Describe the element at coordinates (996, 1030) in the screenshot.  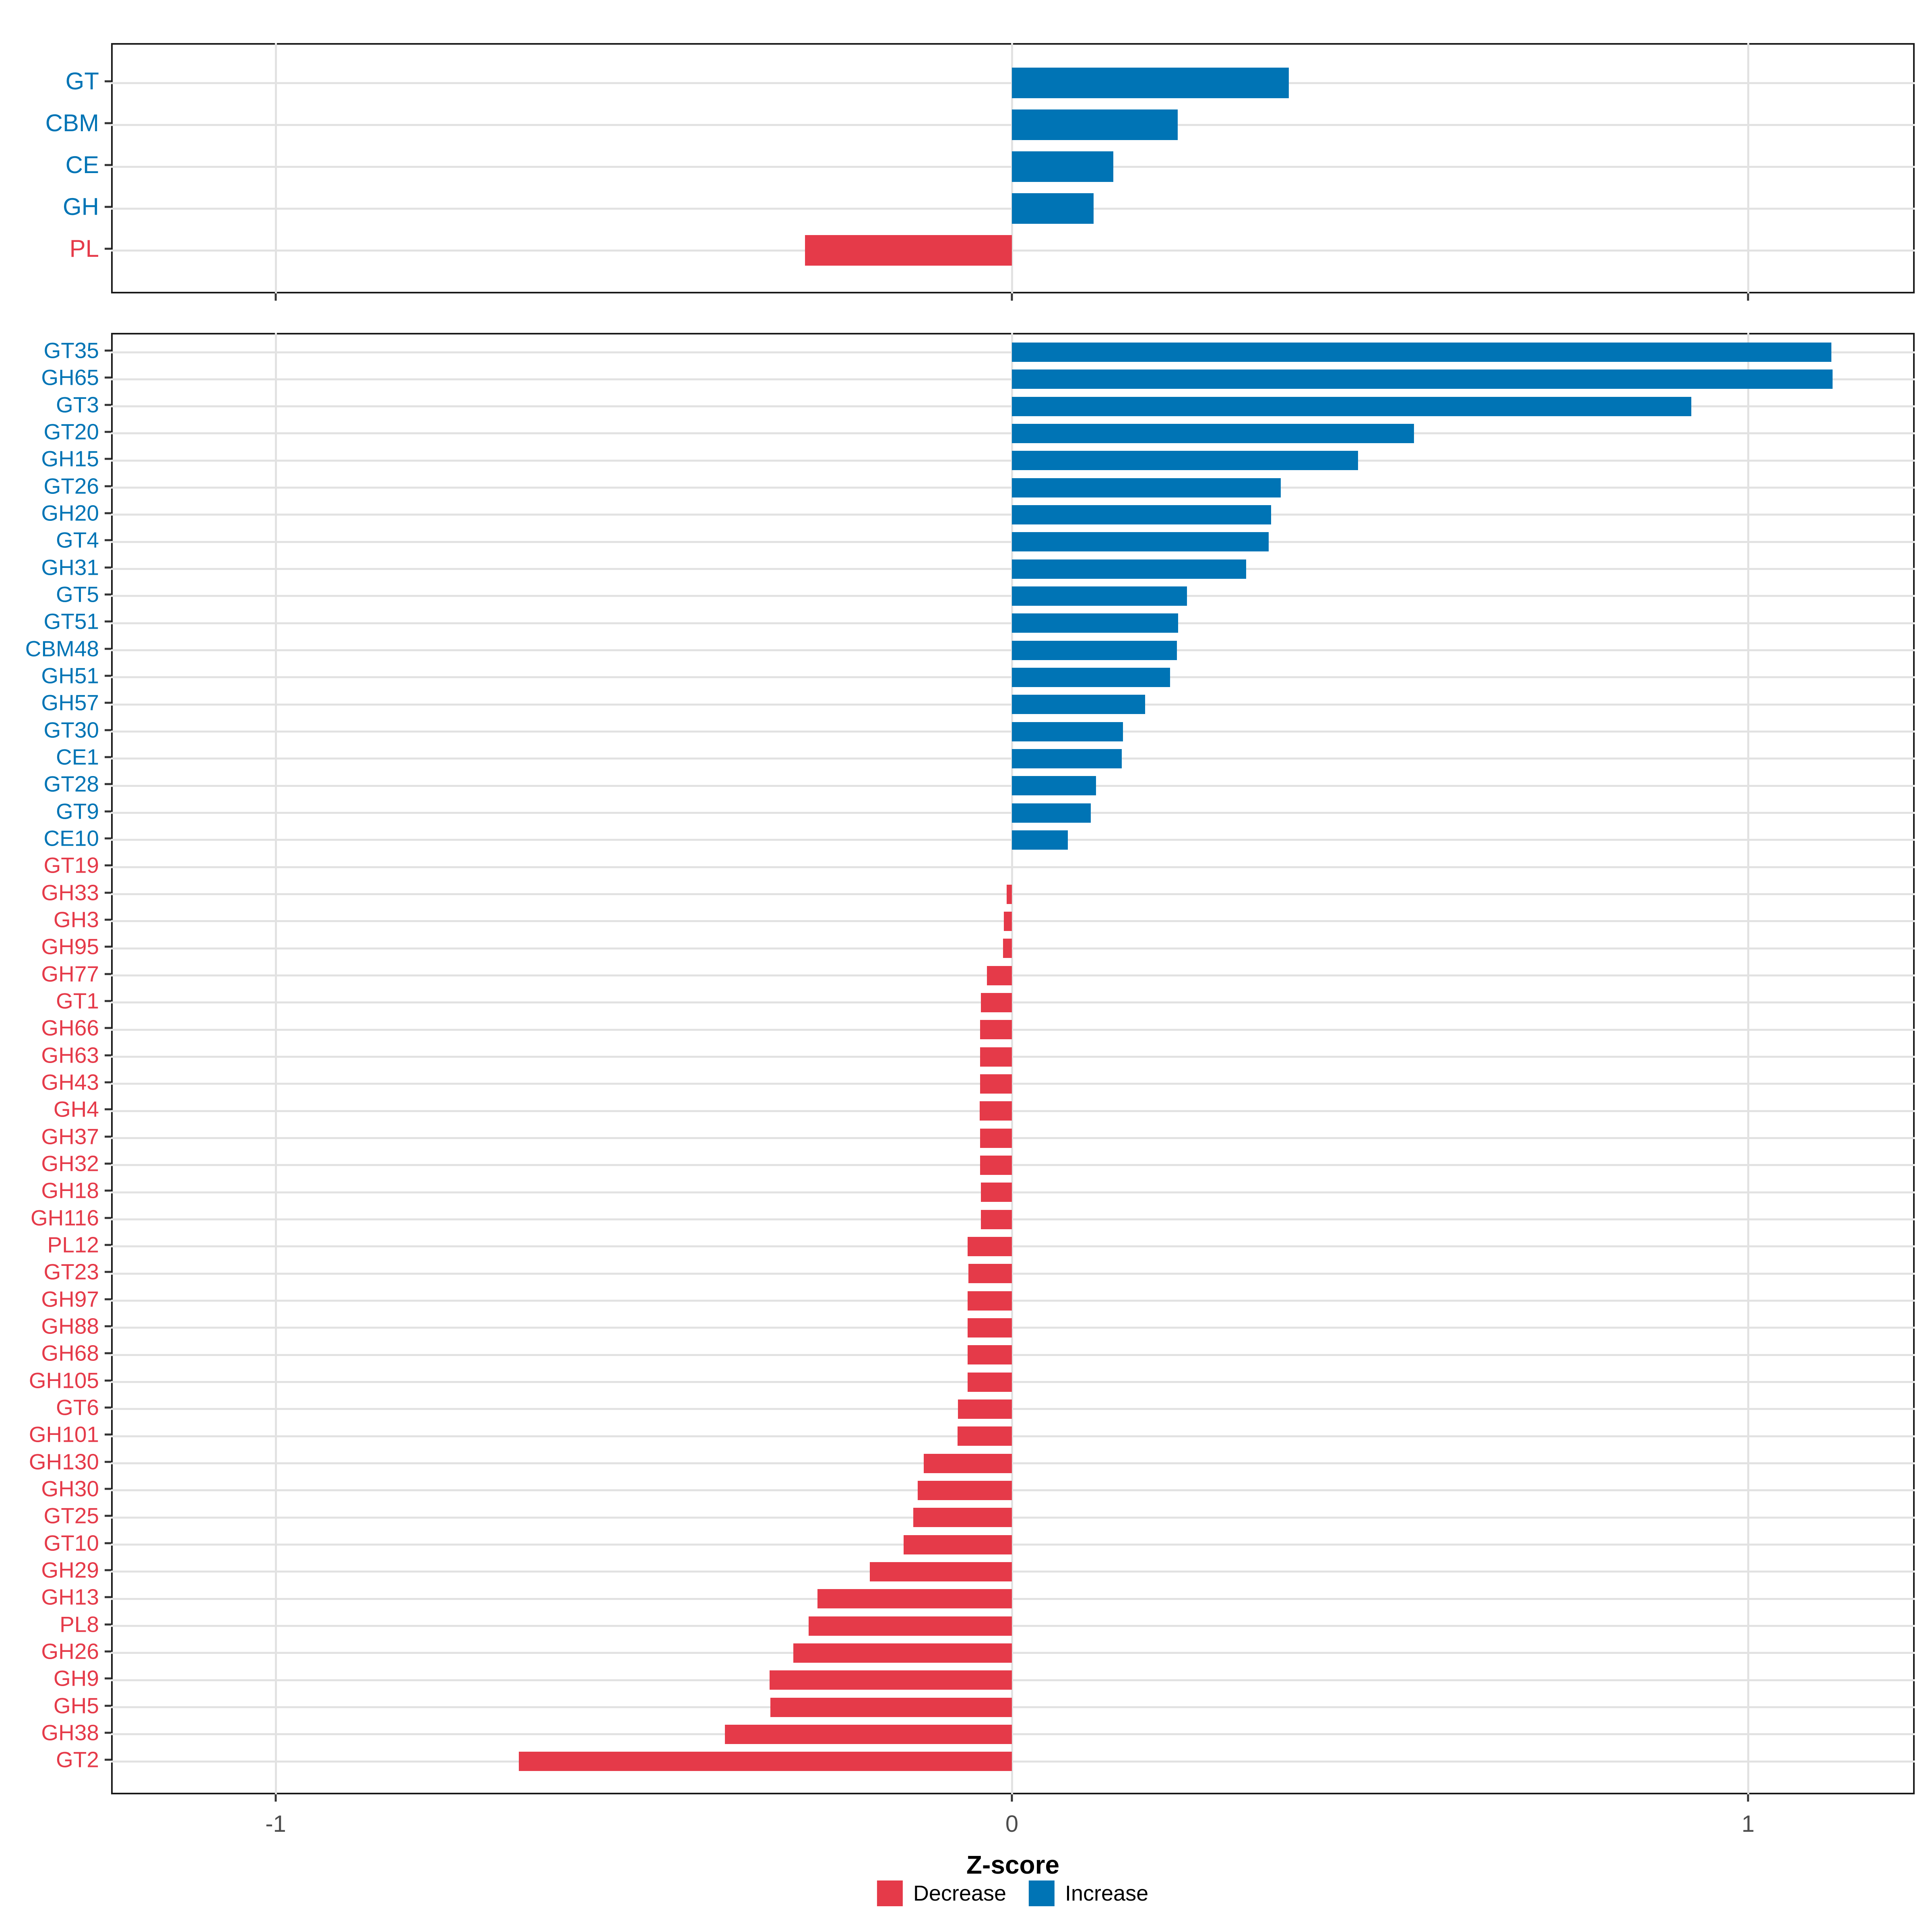
I see `bar-GH66` at that location.